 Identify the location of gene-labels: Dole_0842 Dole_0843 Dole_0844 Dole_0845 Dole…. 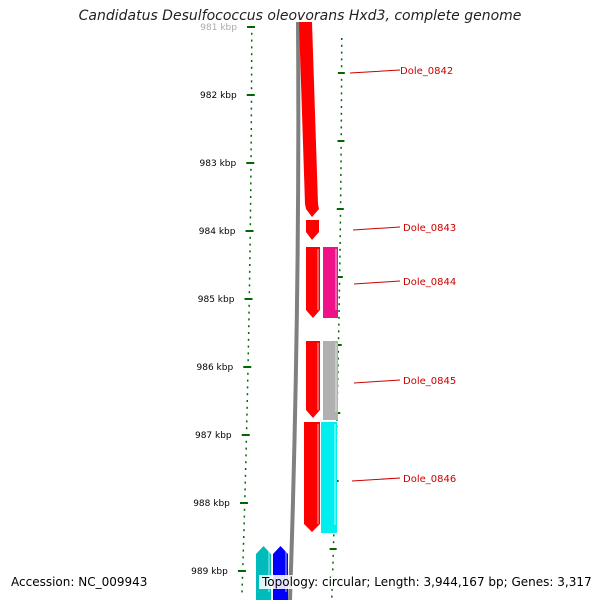
(402, 275).